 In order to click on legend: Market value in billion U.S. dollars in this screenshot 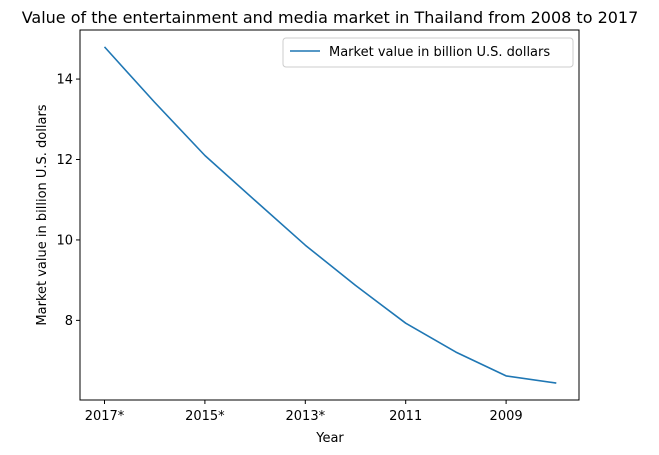, I will do `click(428, 52)`.